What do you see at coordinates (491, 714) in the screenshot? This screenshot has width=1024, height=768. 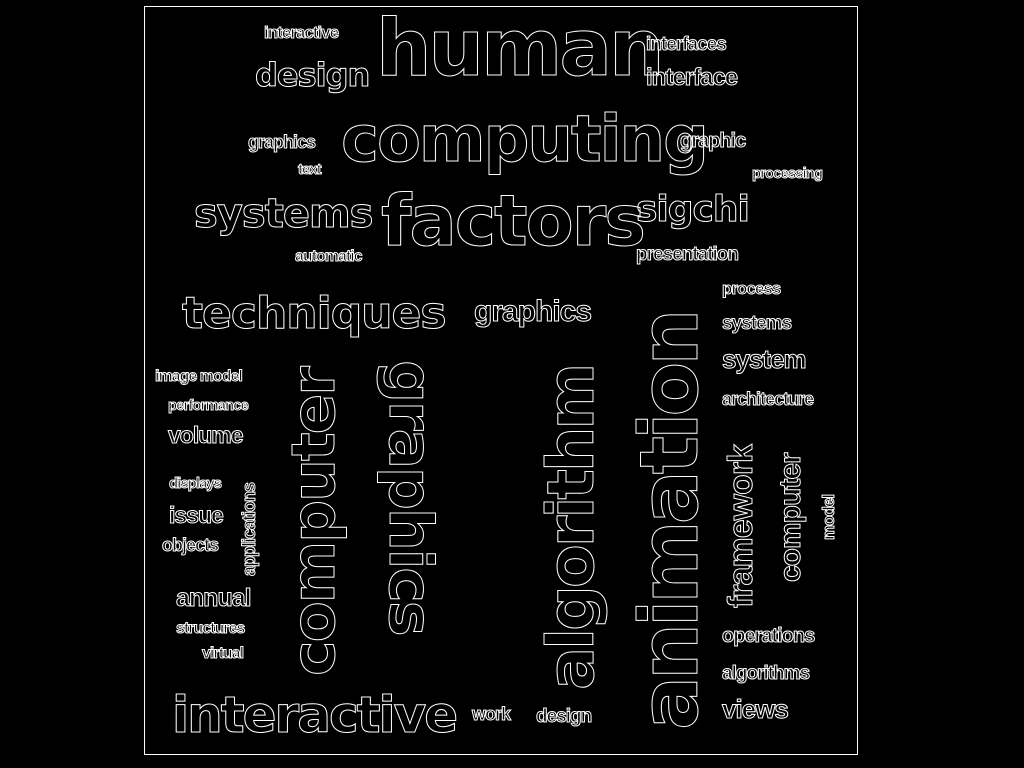 I see `word-work: work` at bounding box center [491, 714].